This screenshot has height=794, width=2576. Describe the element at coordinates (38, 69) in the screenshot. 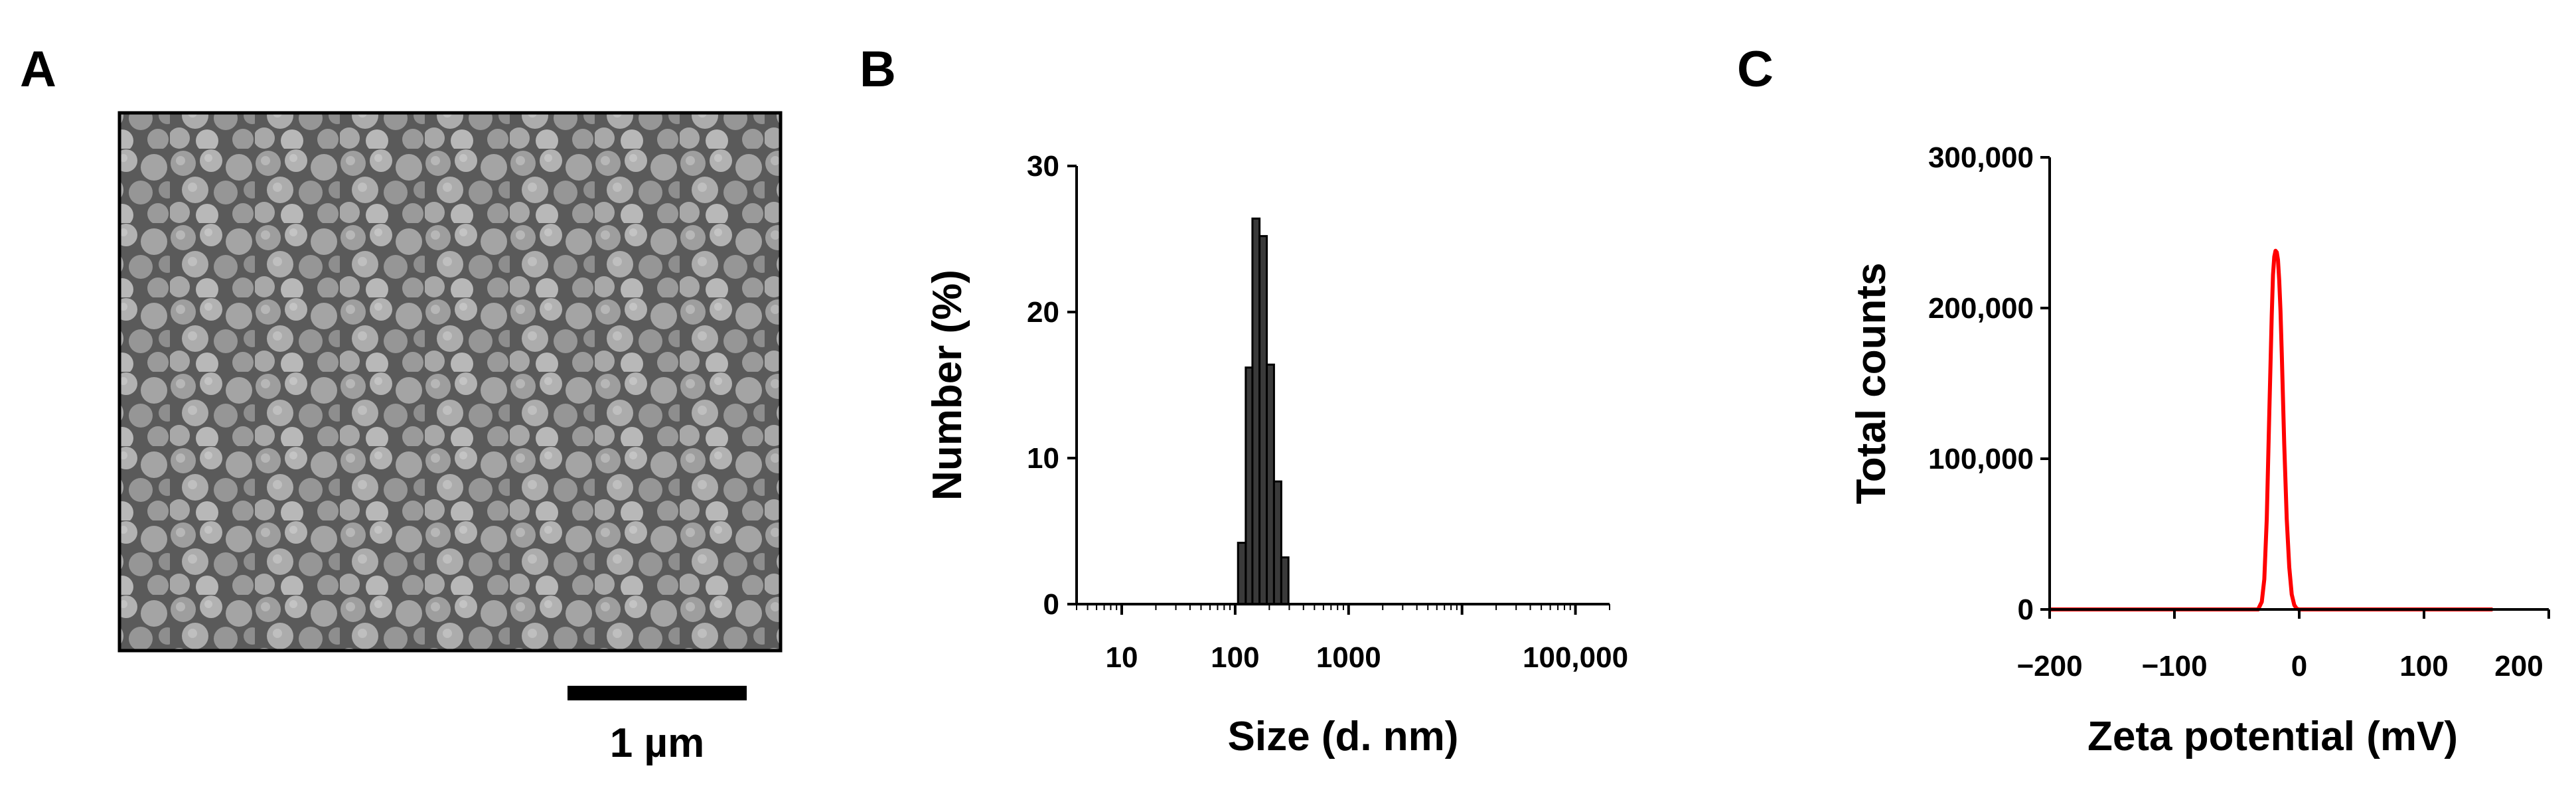

I see `panel-letter-a: A` at that location.